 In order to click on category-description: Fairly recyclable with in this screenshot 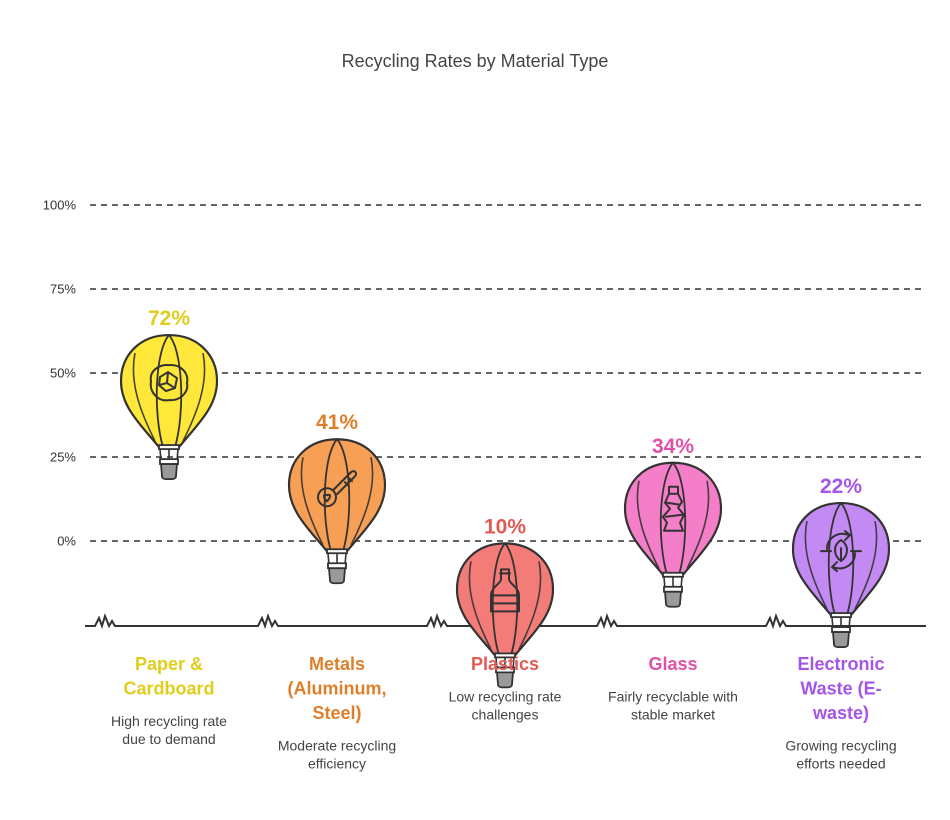, I will do `click(673, 697)`.